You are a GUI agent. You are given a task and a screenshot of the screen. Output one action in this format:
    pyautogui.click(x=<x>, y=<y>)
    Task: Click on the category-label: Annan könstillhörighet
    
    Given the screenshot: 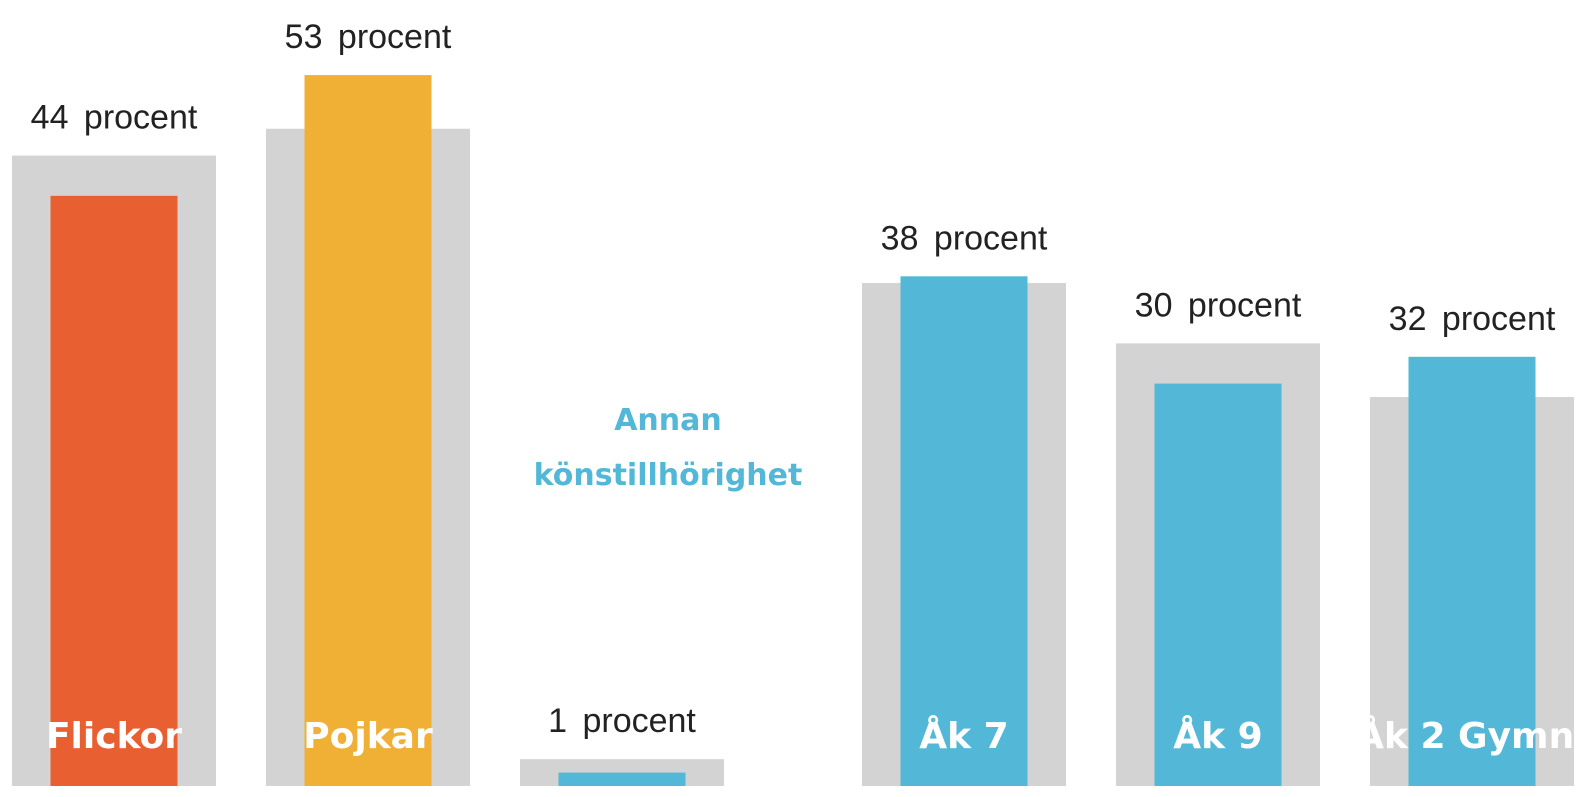 What is the action you would take?
    pyautogui.click(x=668, y=448)
    